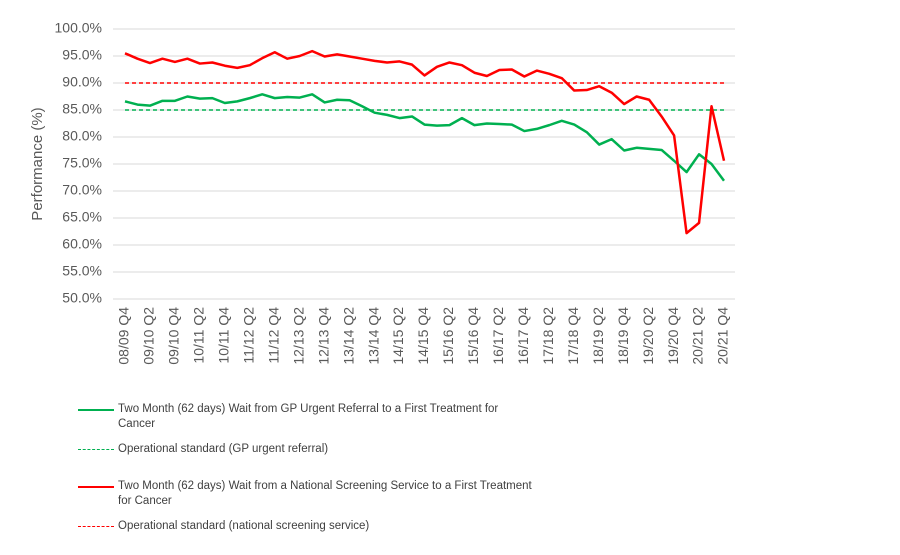 Image resolution: width=900 pixels, height=555 pixels. I want to click on x-tick-label: 10/11 Q2, so click(199, 335).